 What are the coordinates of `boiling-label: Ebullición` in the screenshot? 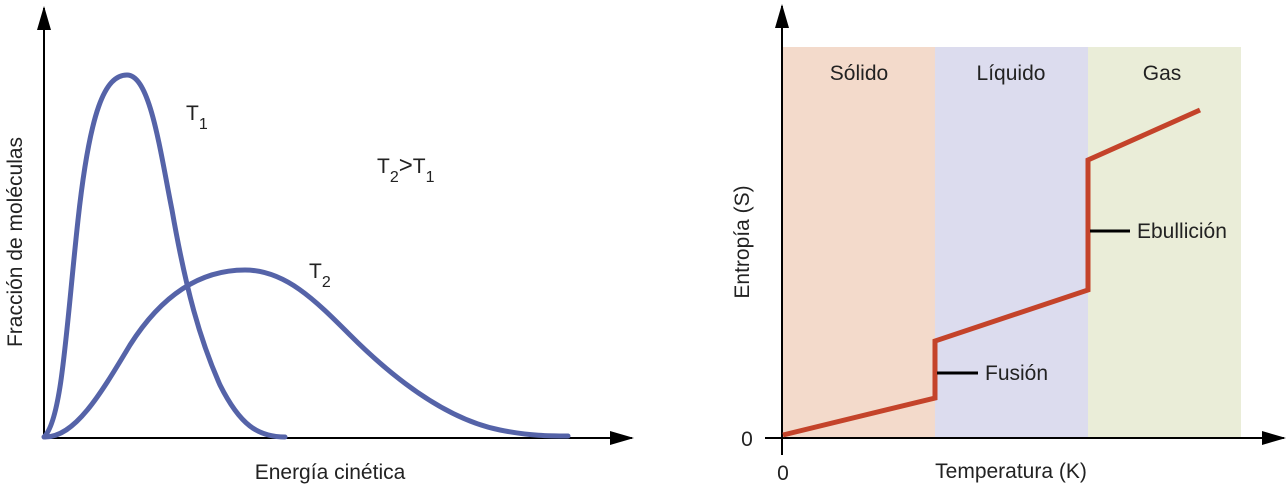 It's located at (1182, 231).